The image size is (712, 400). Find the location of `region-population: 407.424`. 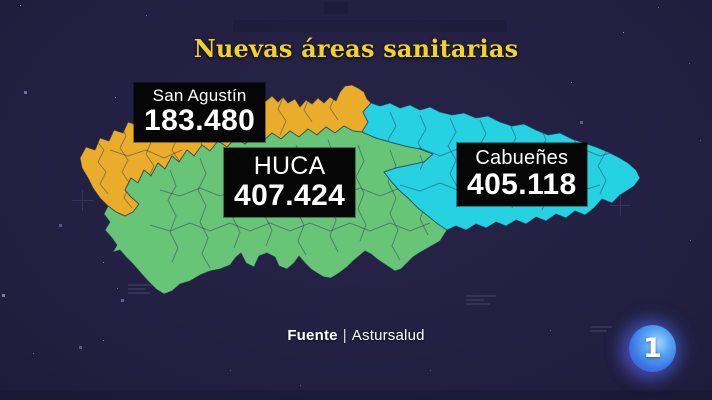

region-population: 407.424 is located at coordinates (290, 195).